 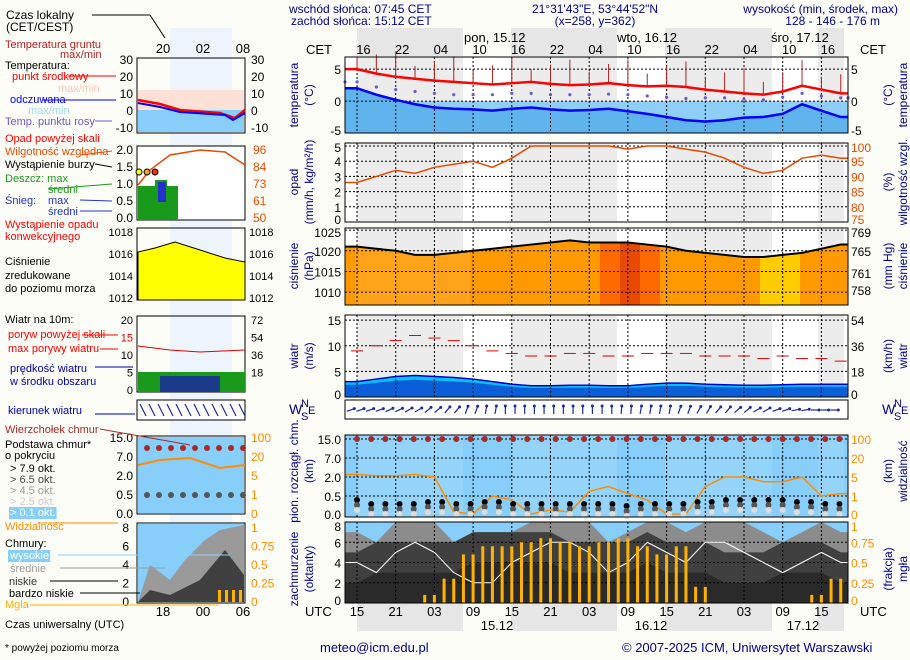 I want to click on legend-precip-tick: 1.5, so click(x=124, y=167).